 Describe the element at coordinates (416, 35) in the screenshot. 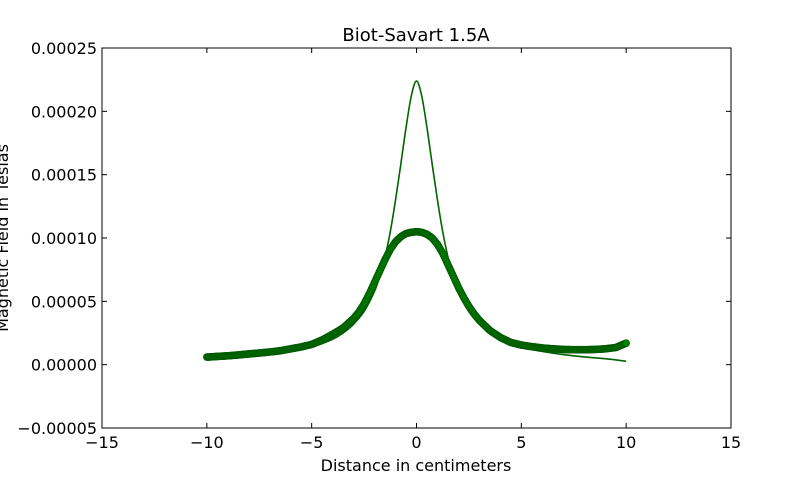

I see `chart-title: Biot-Savart 1.5A` at that location.